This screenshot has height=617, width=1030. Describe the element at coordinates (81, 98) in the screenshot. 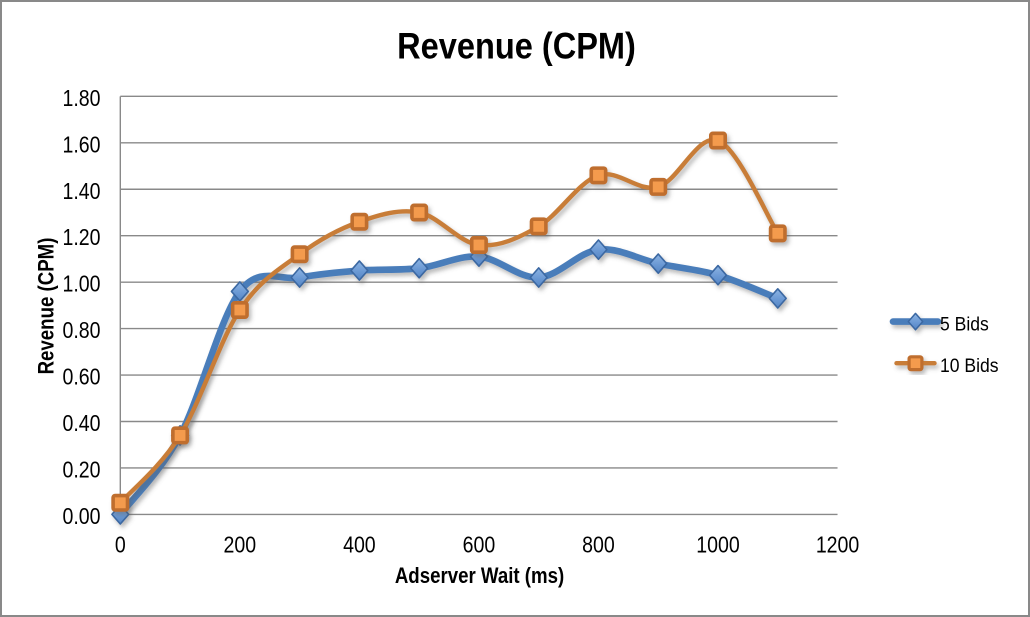

I see `y-tick-label: 1.80` at that location.